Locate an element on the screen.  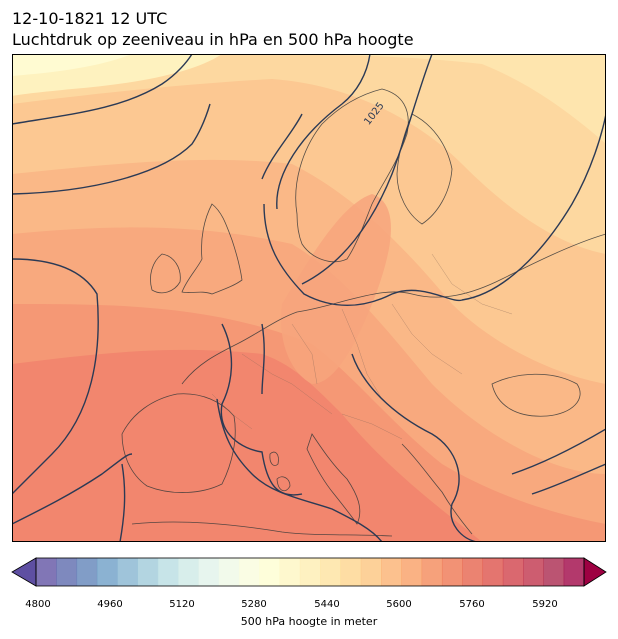
colorbar-tick: 4960 is located at coordinates (110, 604).